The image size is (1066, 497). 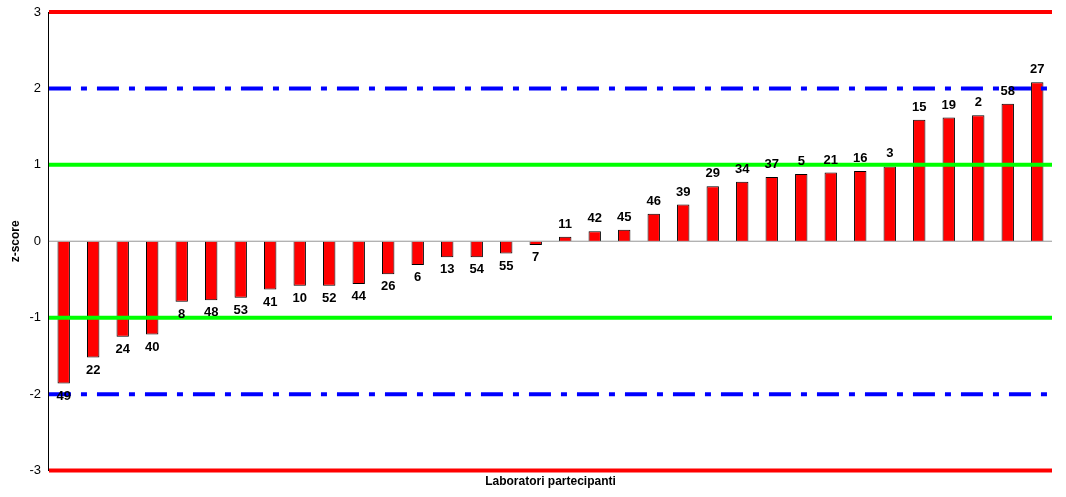 What do you see at coordinates (37, 11) in the screenshot?
I see `y-tick-label: 3` at bounding box center [37, 11].